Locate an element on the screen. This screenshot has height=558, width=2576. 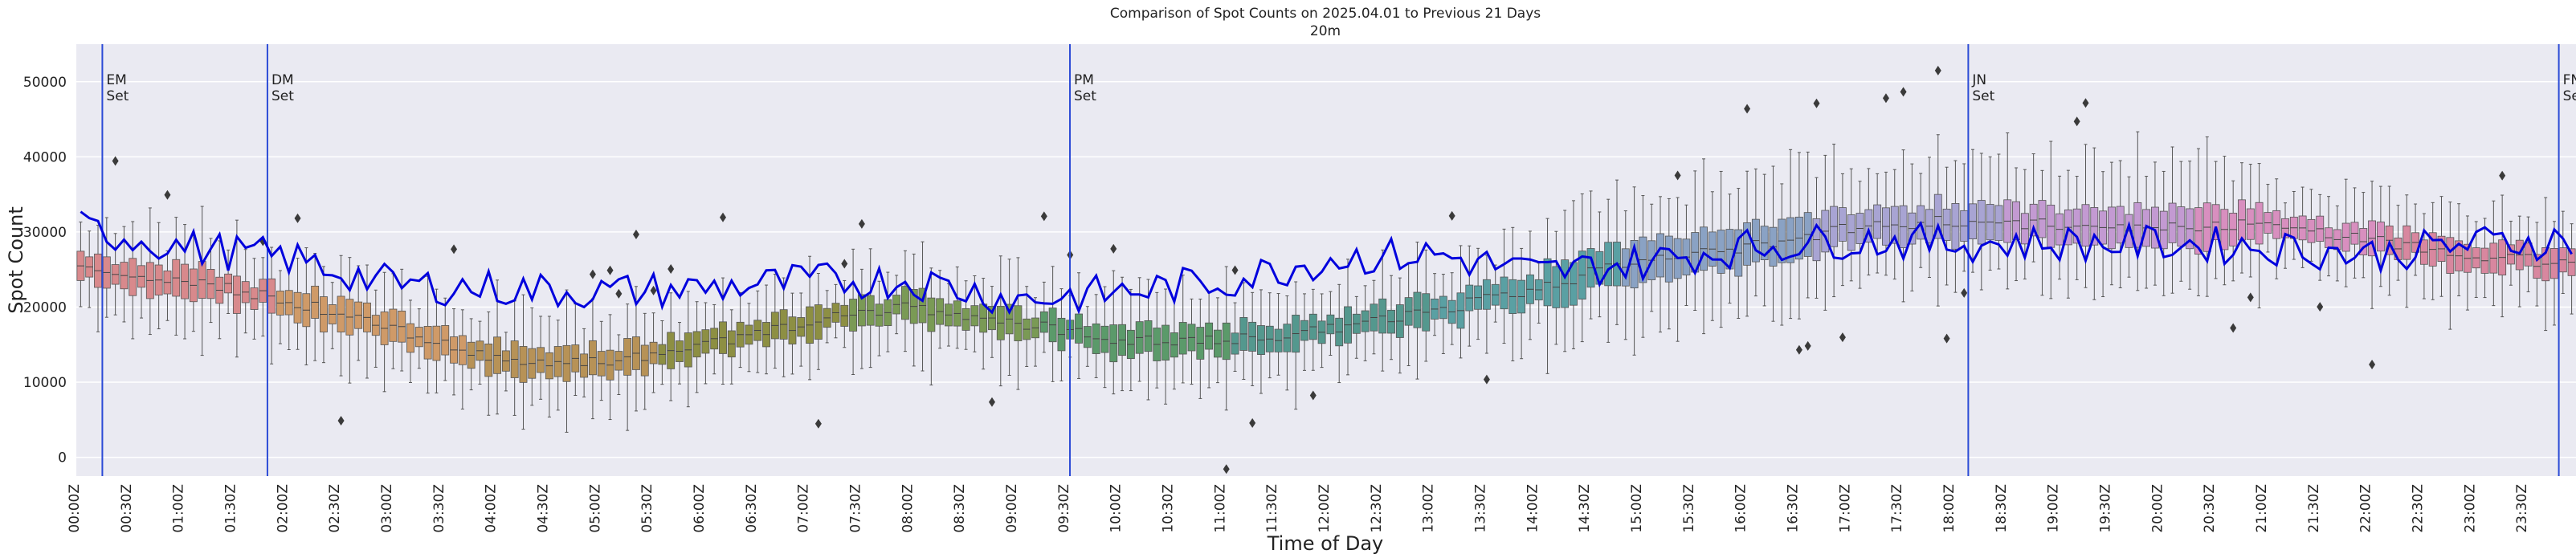
marker-label: PM is located at coordinates (1084, 80).